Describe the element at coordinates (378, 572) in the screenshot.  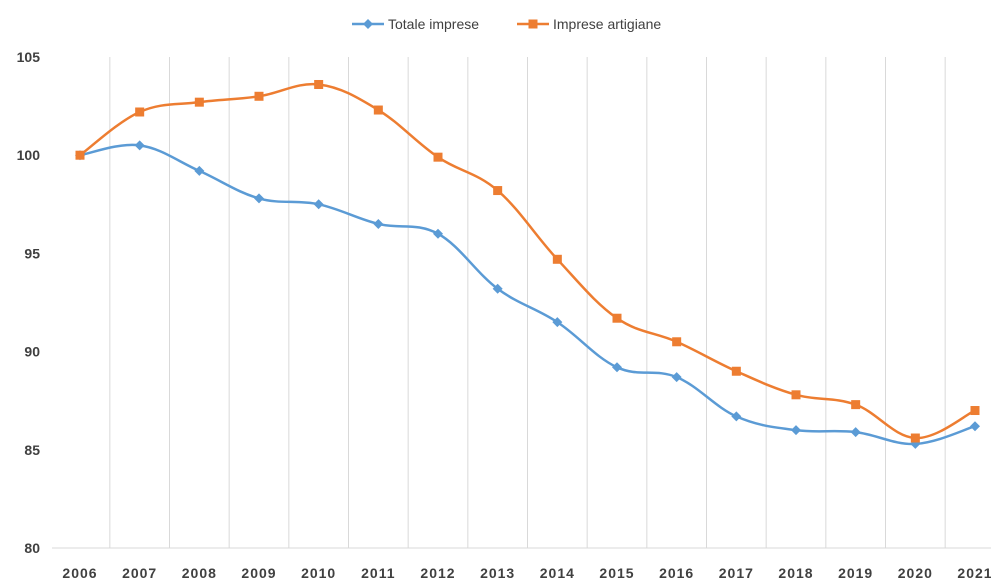
I see `x-tick-label: 2011` at that location.